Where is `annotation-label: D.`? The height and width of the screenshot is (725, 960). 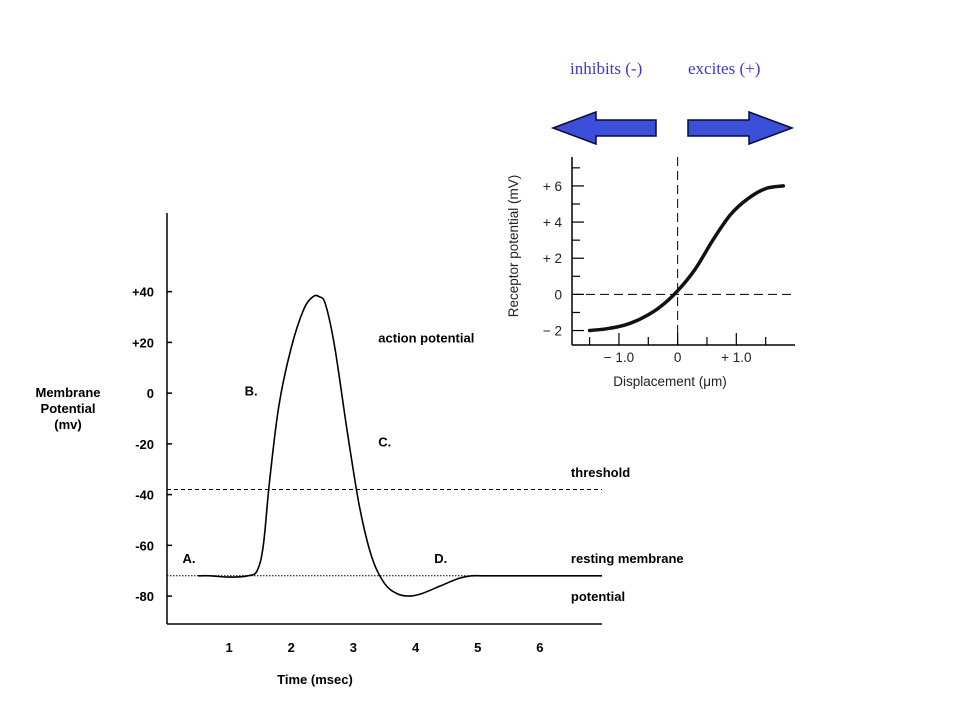 annotation-label: D. is located at coordinates (440, 558).